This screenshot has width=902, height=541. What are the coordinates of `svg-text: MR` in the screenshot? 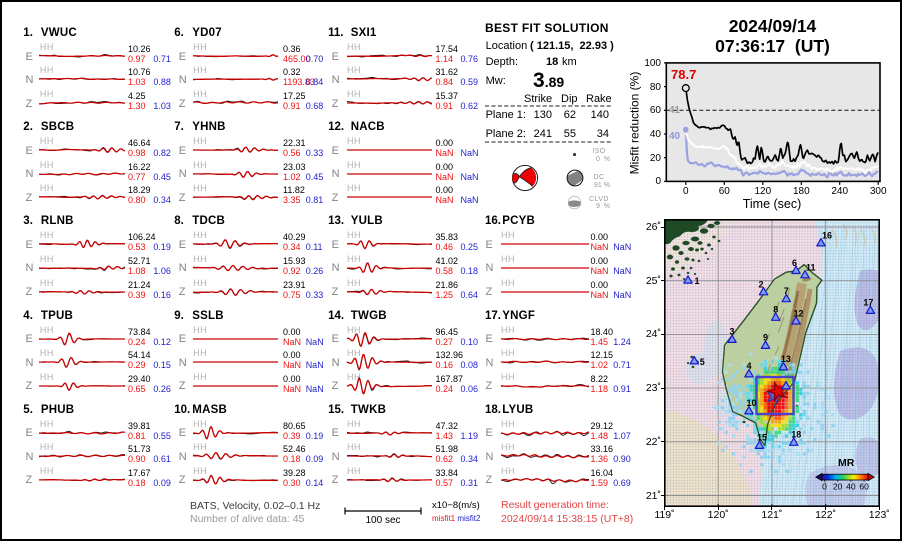 It's located at (846, 463).